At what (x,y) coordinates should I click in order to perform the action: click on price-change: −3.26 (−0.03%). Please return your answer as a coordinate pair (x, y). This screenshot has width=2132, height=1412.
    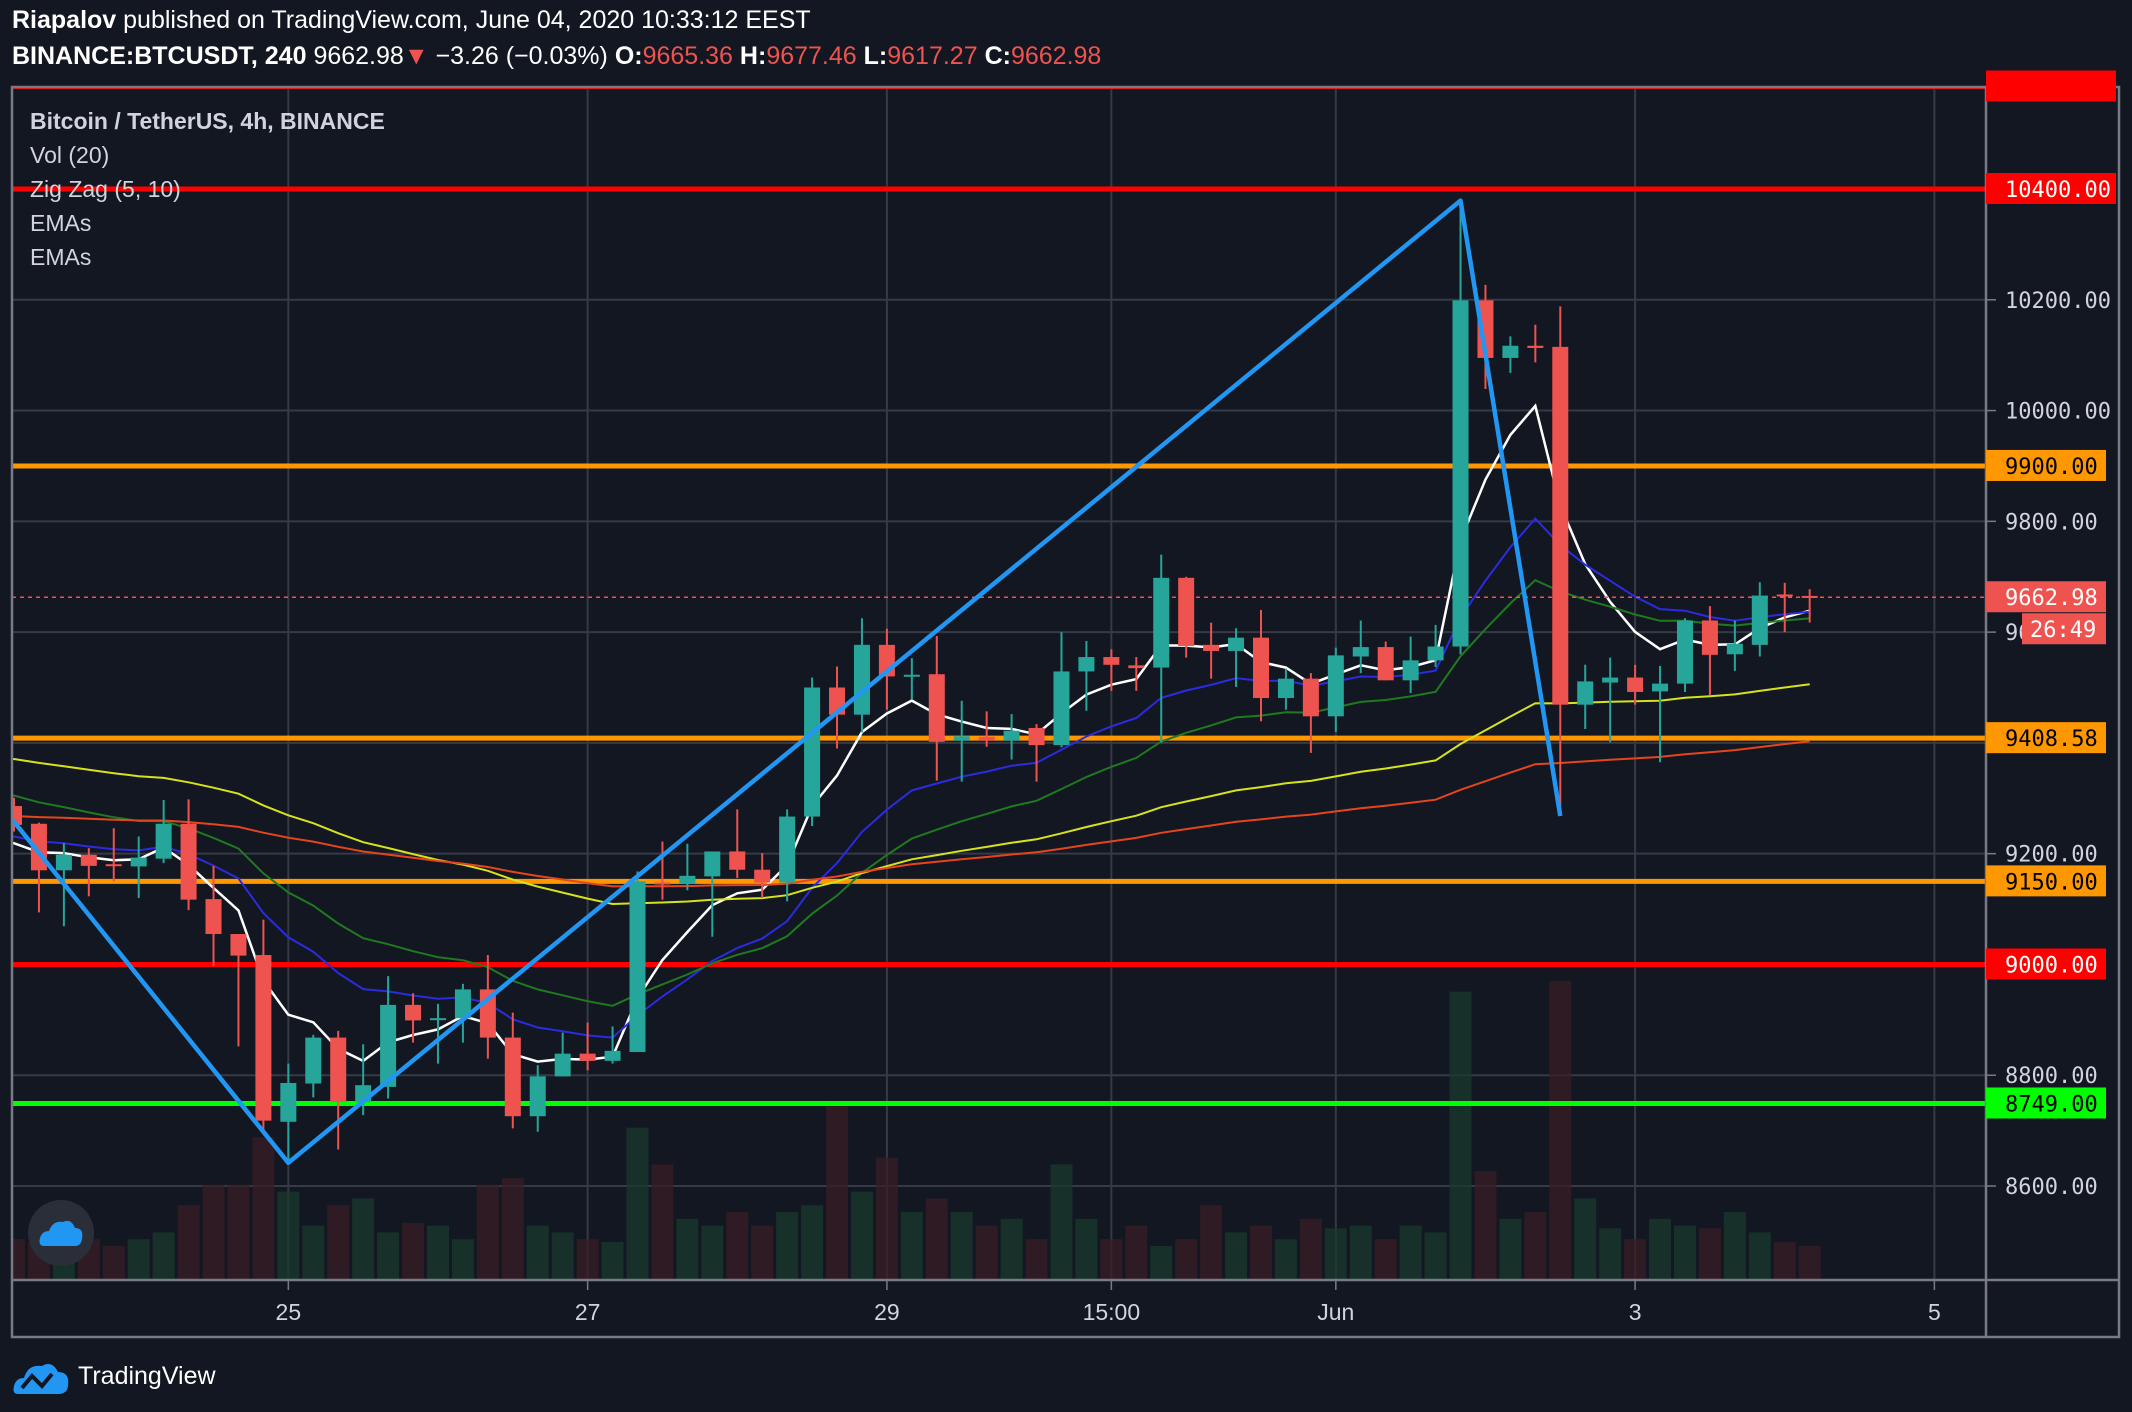
    Looking at the image, I should click on (521, 56).